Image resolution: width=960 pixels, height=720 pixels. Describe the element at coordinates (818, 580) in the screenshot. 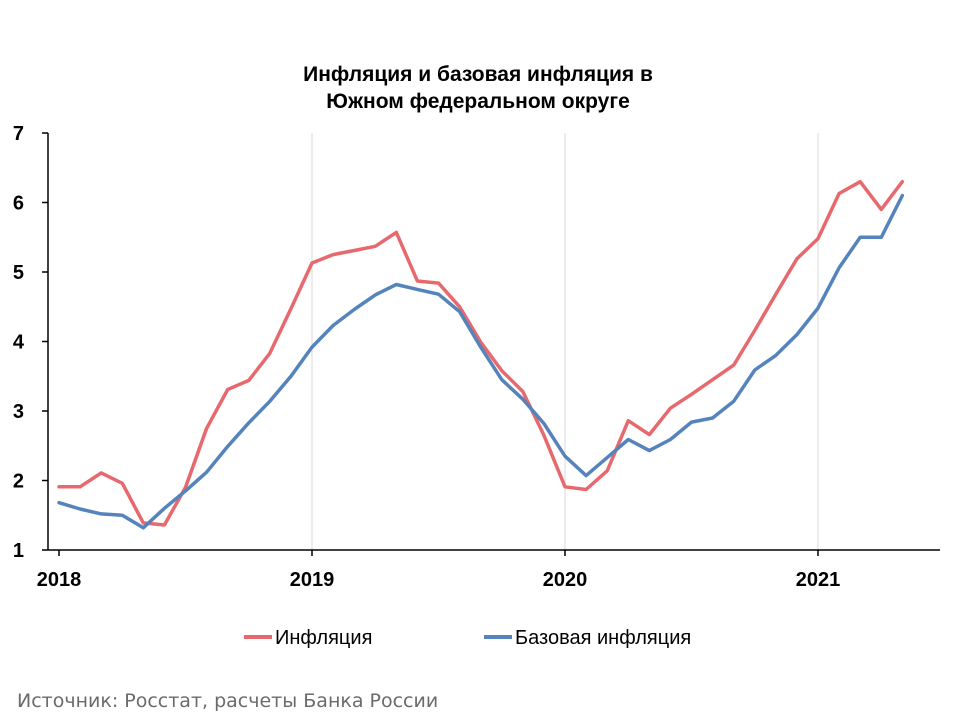

I see `x-tick-label: 2021` at that location.